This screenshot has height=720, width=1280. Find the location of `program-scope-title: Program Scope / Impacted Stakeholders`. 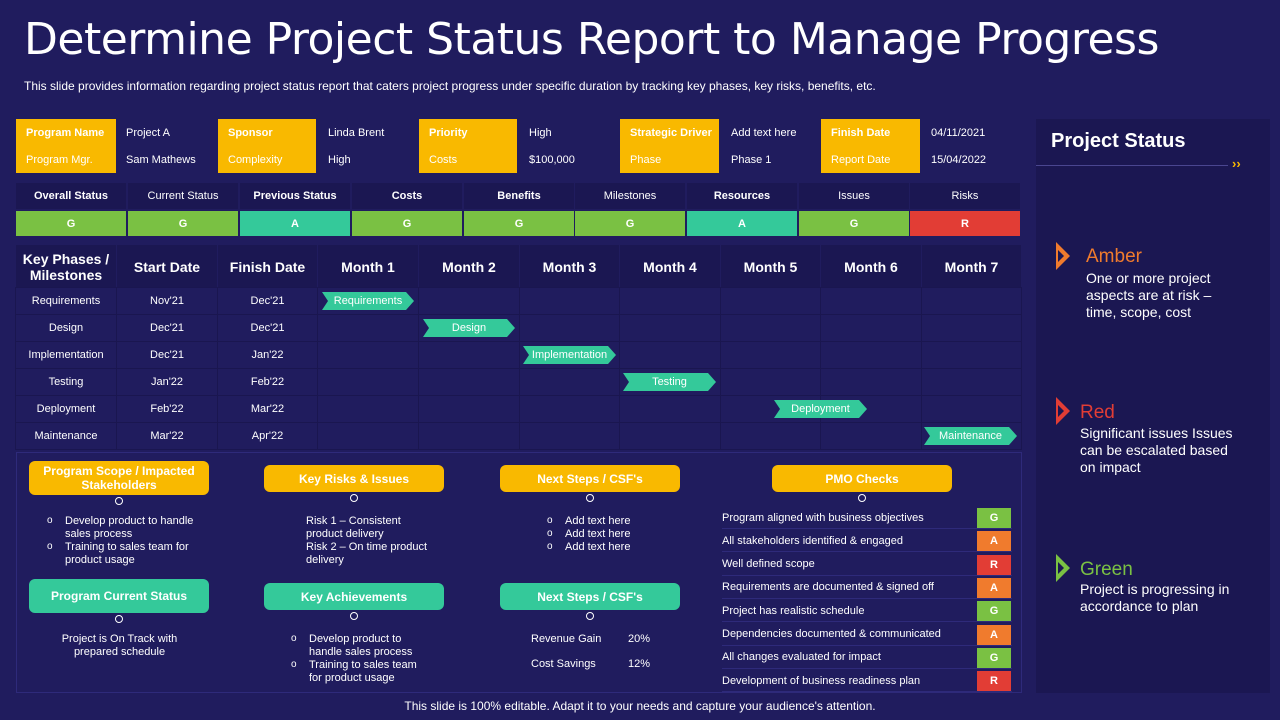

program-scope-title: Program Scope / Impacted Stakeholders is located at coordinates (119, 478).